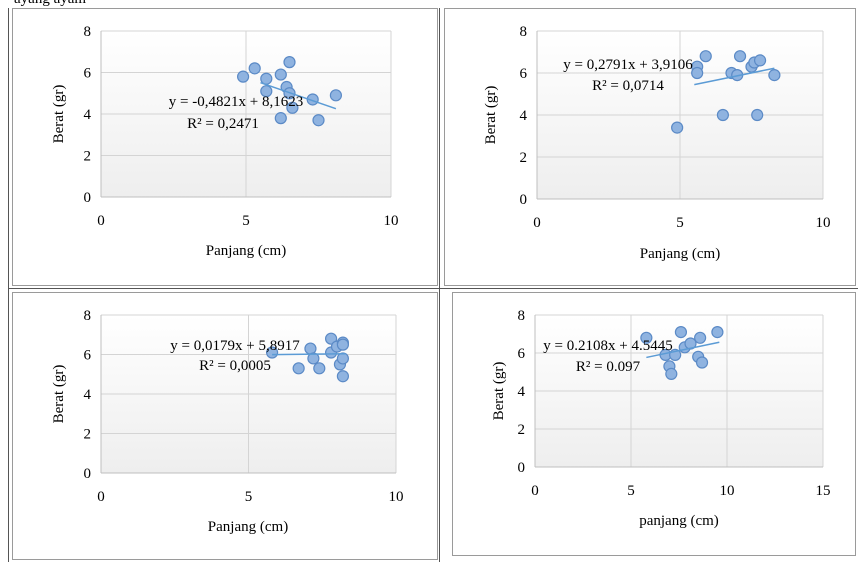 The height and width of the screenshot is (564, 858). I want to click on r-squared-label: R² = 0,0714, so click(628, 86).